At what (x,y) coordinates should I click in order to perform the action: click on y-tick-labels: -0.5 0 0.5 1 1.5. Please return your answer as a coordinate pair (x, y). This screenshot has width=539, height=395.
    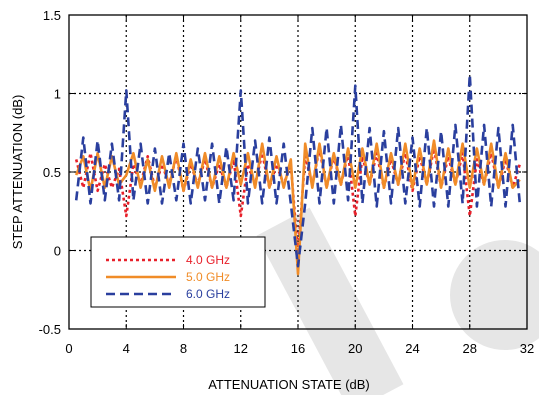
    Looking at the image, I should click on (50, 172).